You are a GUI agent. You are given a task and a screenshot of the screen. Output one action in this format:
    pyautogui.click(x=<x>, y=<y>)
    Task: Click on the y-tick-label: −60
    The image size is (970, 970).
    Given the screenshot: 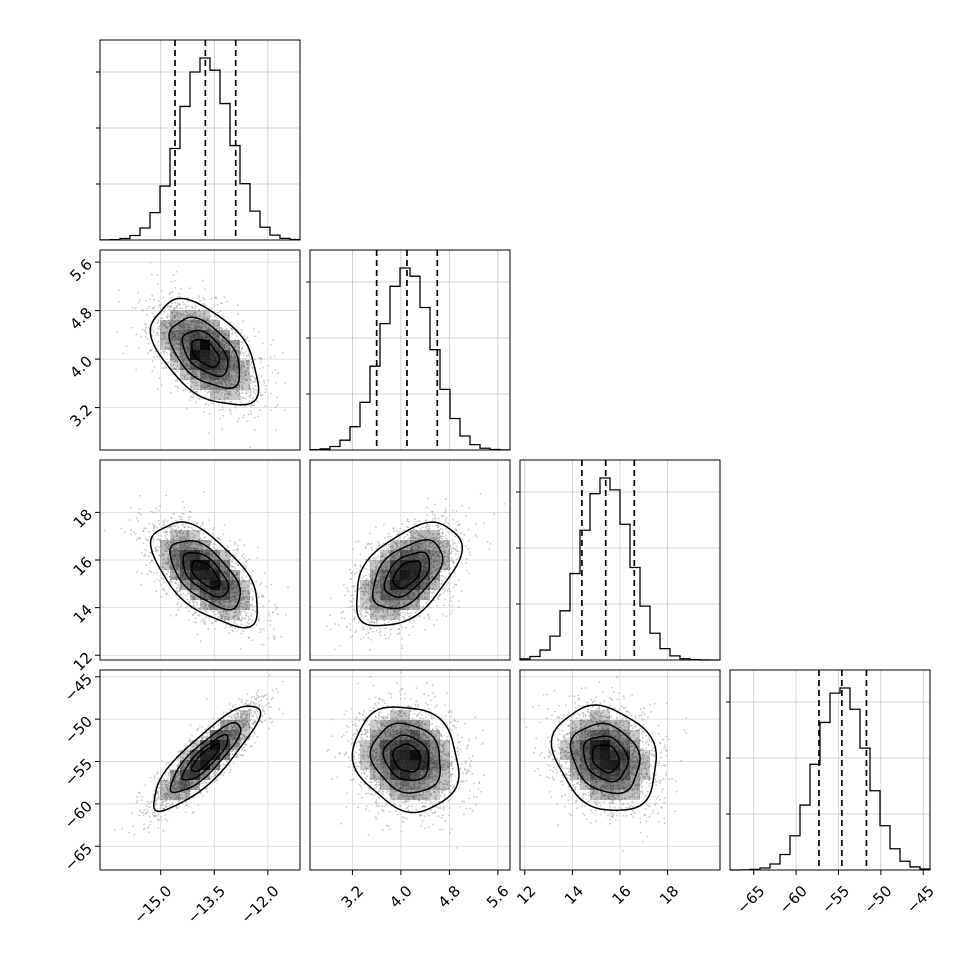 What is the action you would take?
    pyautogui.click(x=78, y=814)
    